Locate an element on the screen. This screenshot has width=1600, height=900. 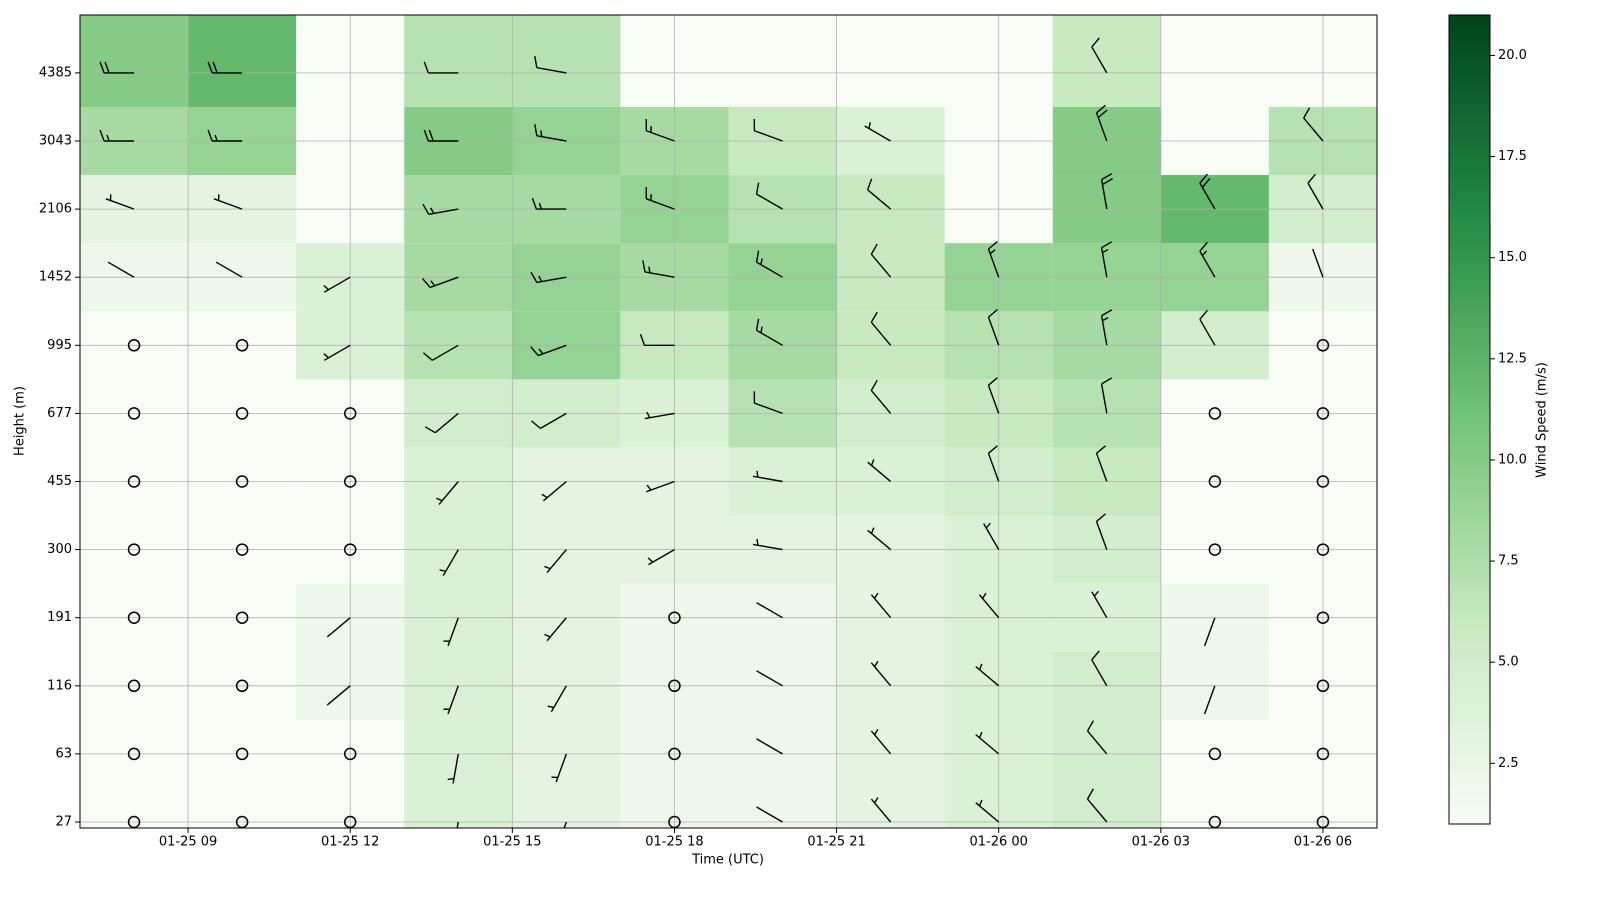
y-tick-label: 2106 is located at coordinates (55, 209).